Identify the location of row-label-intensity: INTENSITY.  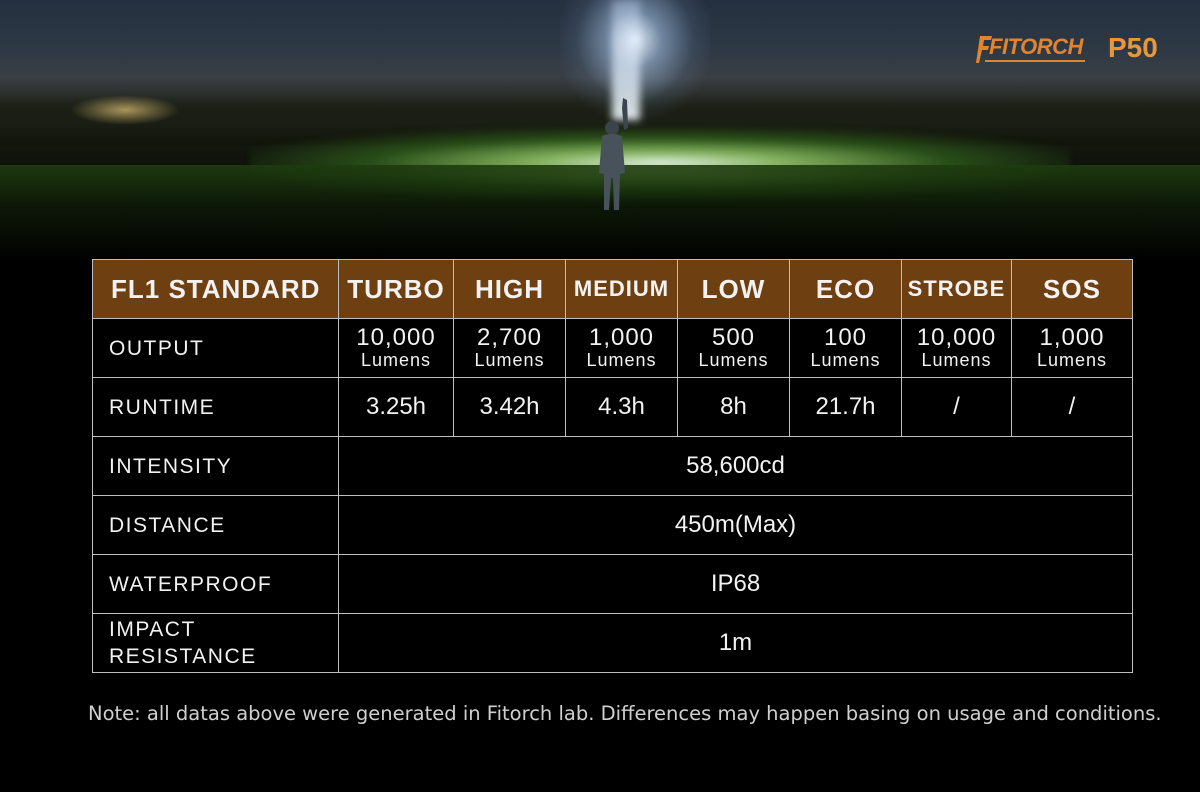
(215, 466).